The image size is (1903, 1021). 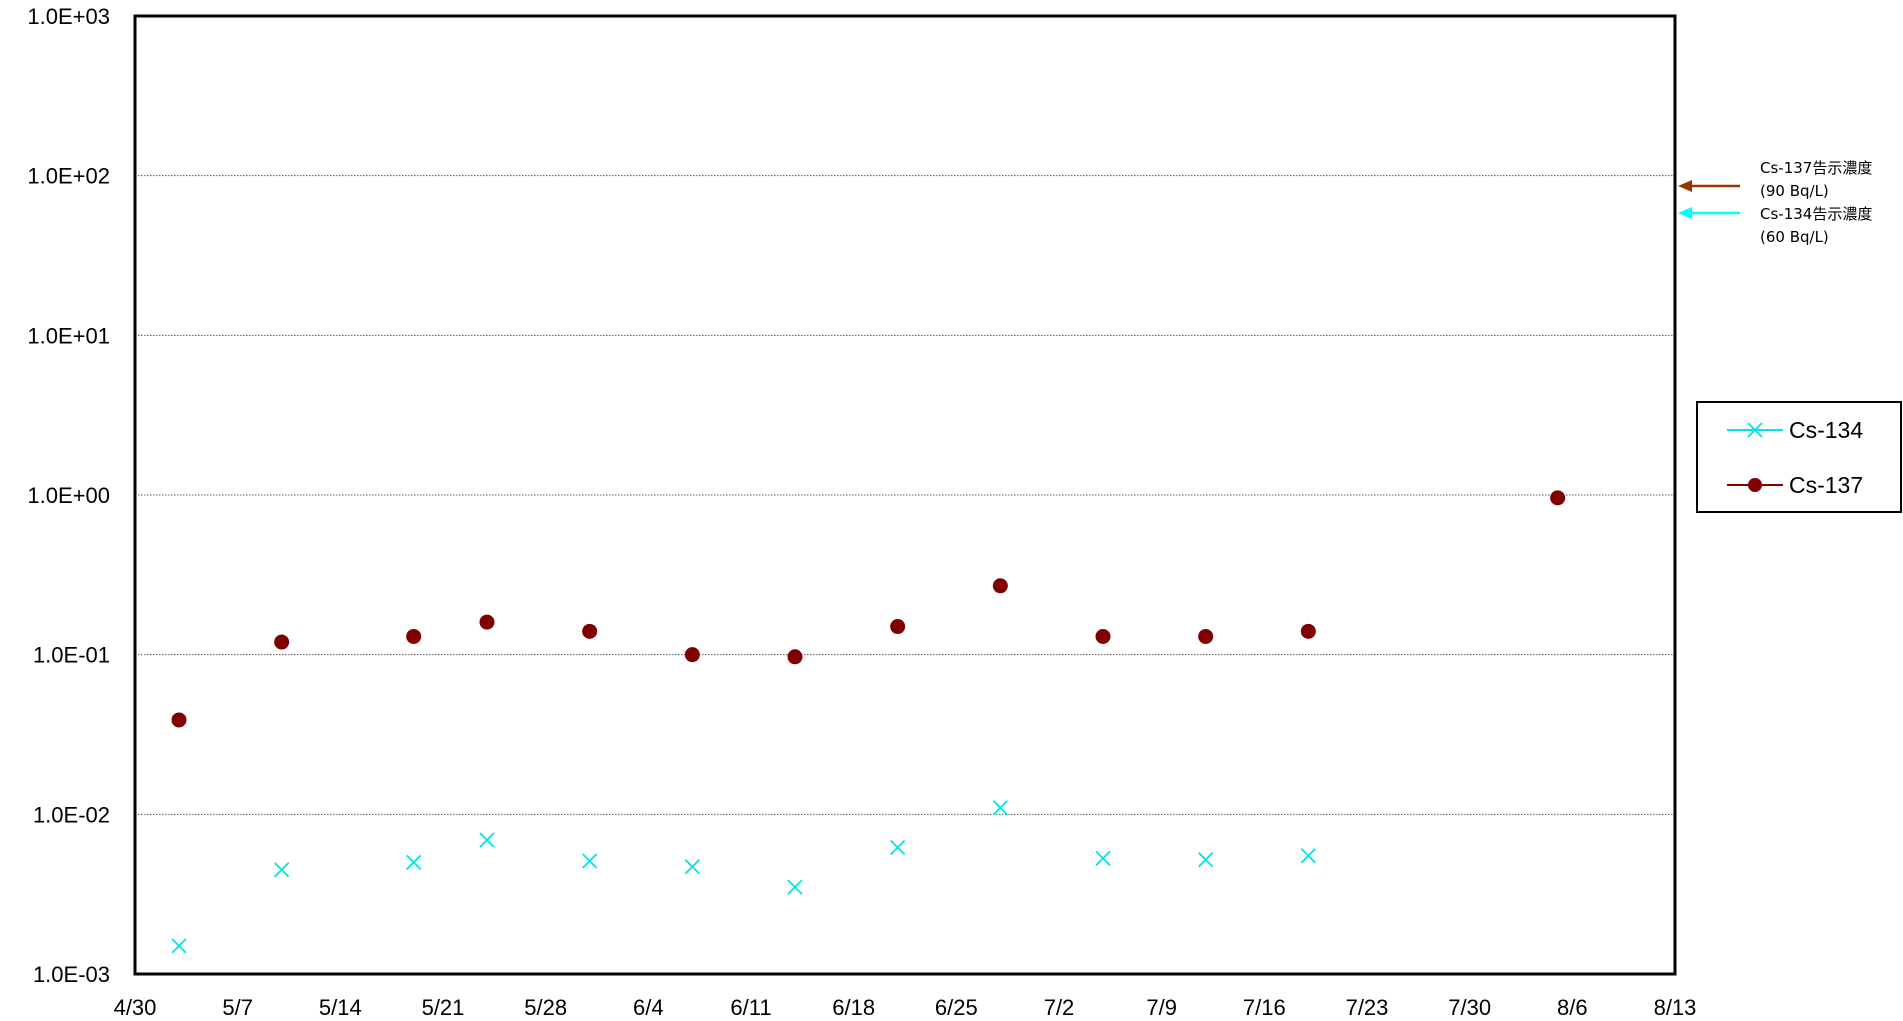 I want to click on y-tick-label: 1.0E-03, so click(x=71, y=974).